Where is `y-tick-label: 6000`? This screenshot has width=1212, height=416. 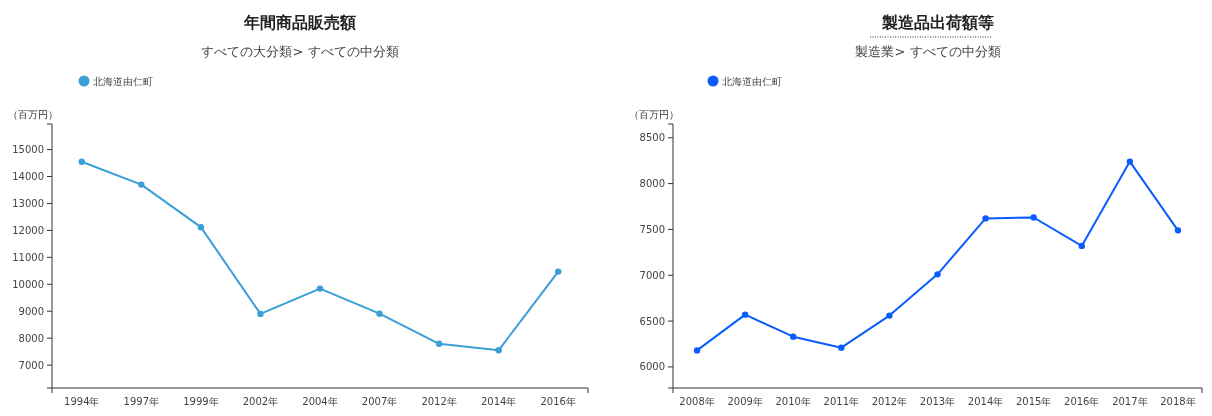
y-tick-label: 6000 is located at coordinates (652, 367).